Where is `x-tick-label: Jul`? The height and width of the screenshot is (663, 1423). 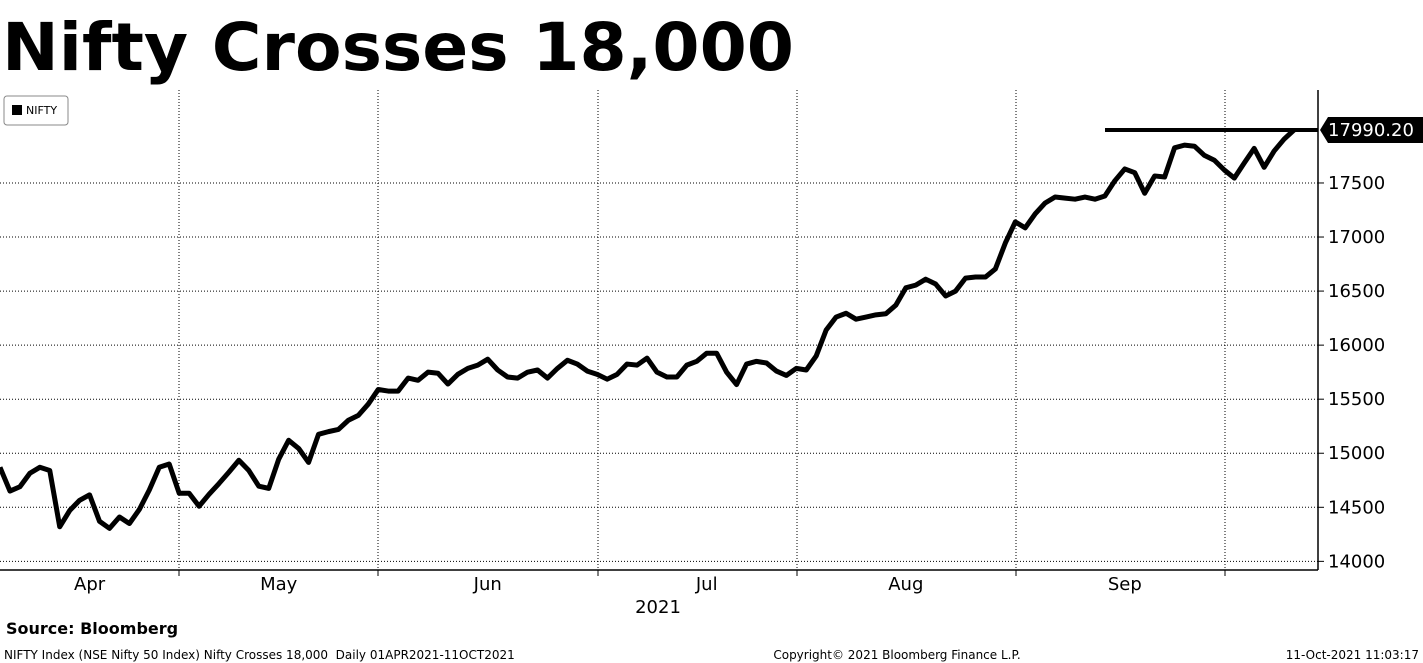
x-tick-label: Jul is located at coordinates (706, 584).